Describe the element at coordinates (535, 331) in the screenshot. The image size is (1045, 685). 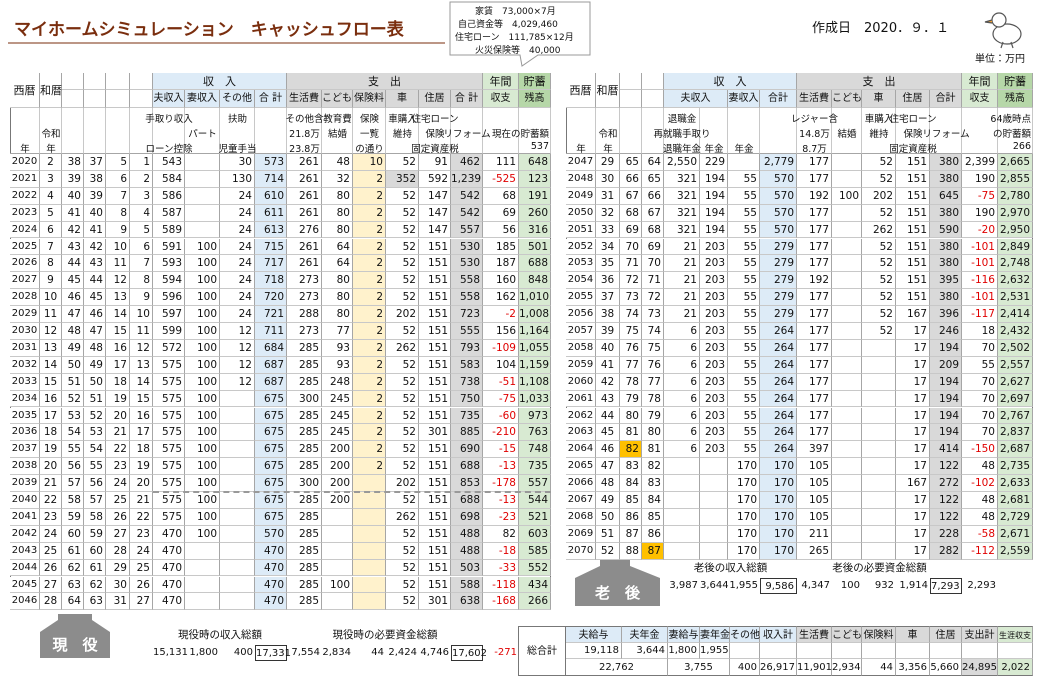
I see `value-cell: 1,164` at that location.